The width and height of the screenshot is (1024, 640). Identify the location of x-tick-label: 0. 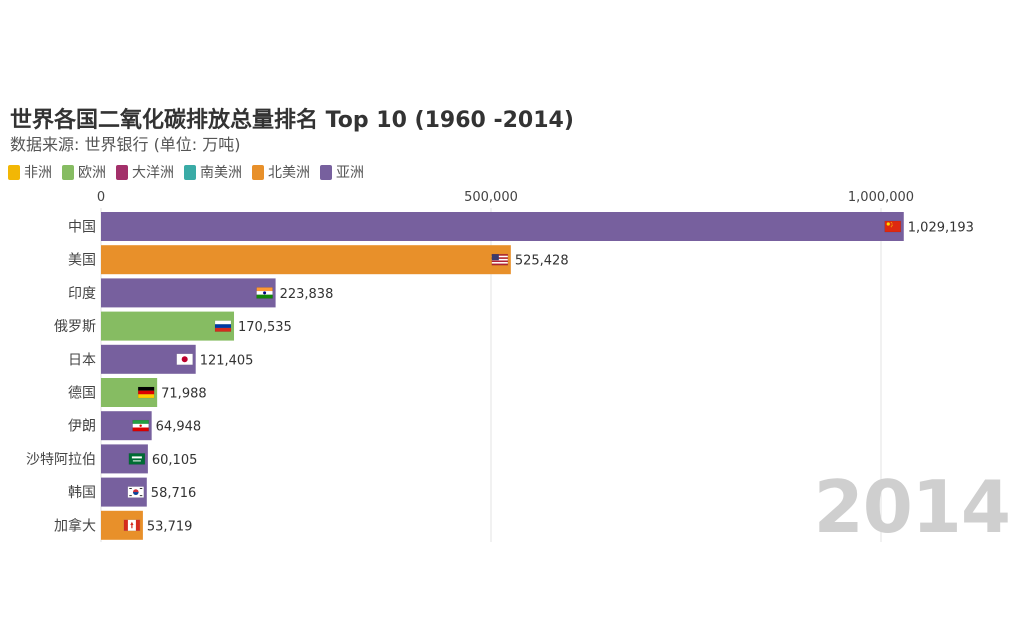
(101, 197).